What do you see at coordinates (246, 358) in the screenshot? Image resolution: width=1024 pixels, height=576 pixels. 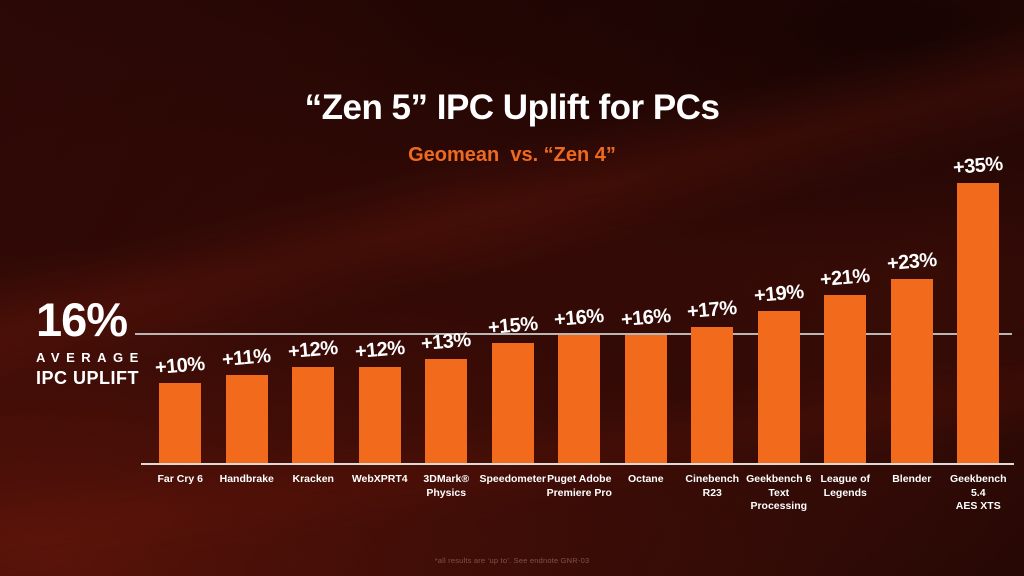 I see `bar-value-label: +11%` at bounding box center [246, 358].